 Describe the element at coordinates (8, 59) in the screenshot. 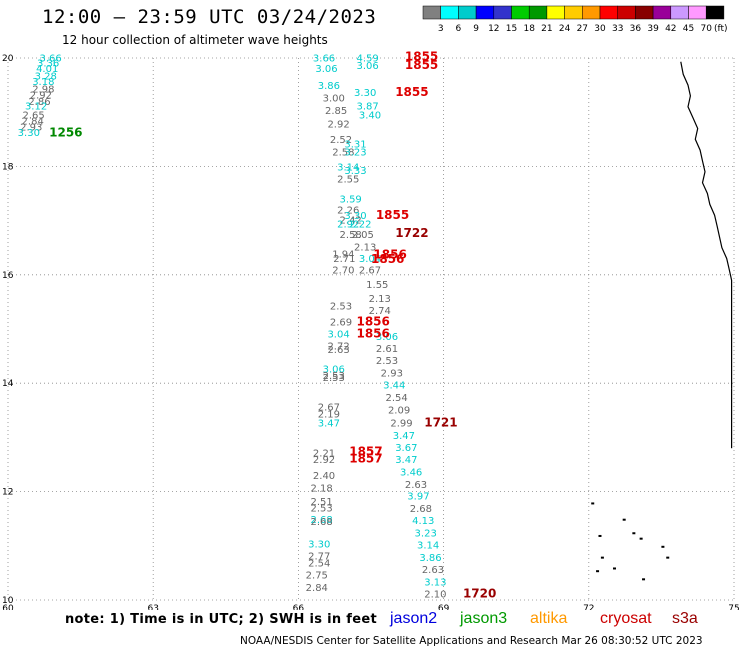

I see `y-tick-label: 20` at that location.